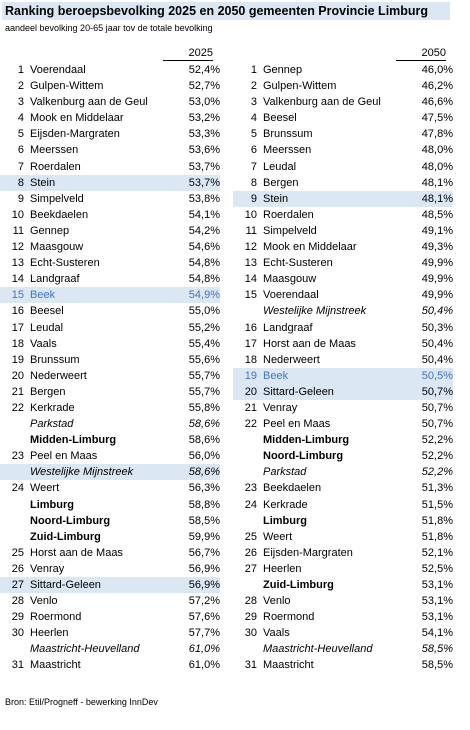 Image resolution: width=470 pixels, height=730 pixels. What do you see at coordinates (110, 182) in the screenshot?
I see `table-row: 8 Stein 53,7%` at bounding box center [110, 182].